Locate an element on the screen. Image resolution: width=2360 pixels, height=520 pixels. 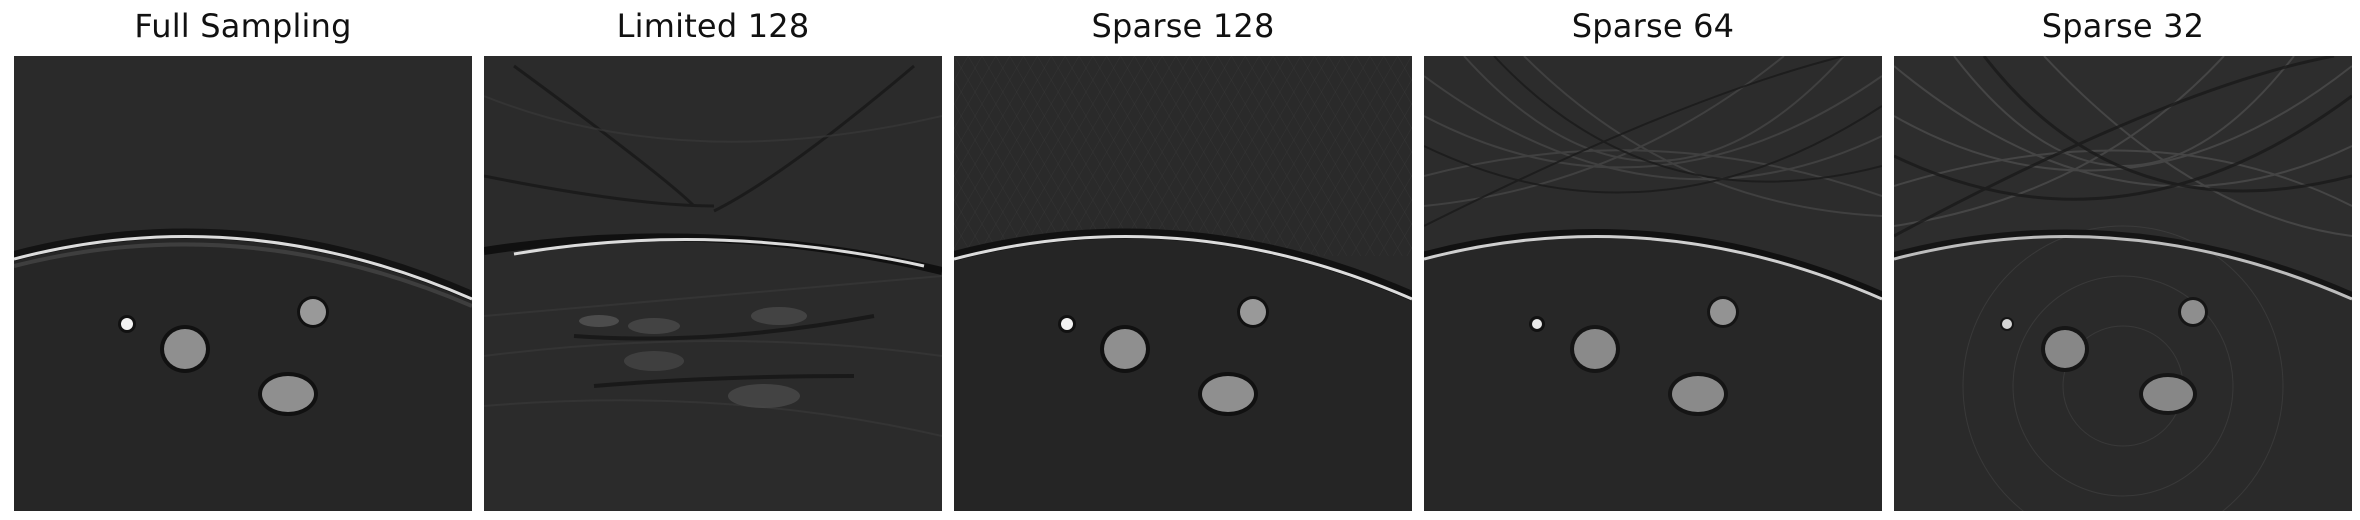
panel-title: Sparse 64 is located at coordinates (1653, 26).